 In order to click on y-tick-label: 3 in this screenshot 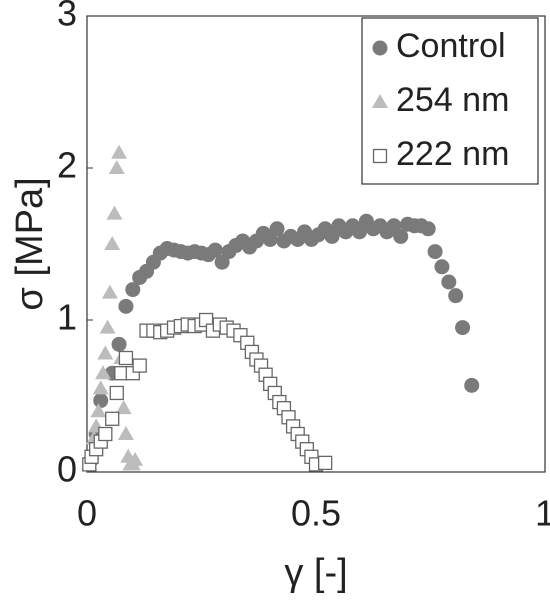, I will do `click(67, 17)`.